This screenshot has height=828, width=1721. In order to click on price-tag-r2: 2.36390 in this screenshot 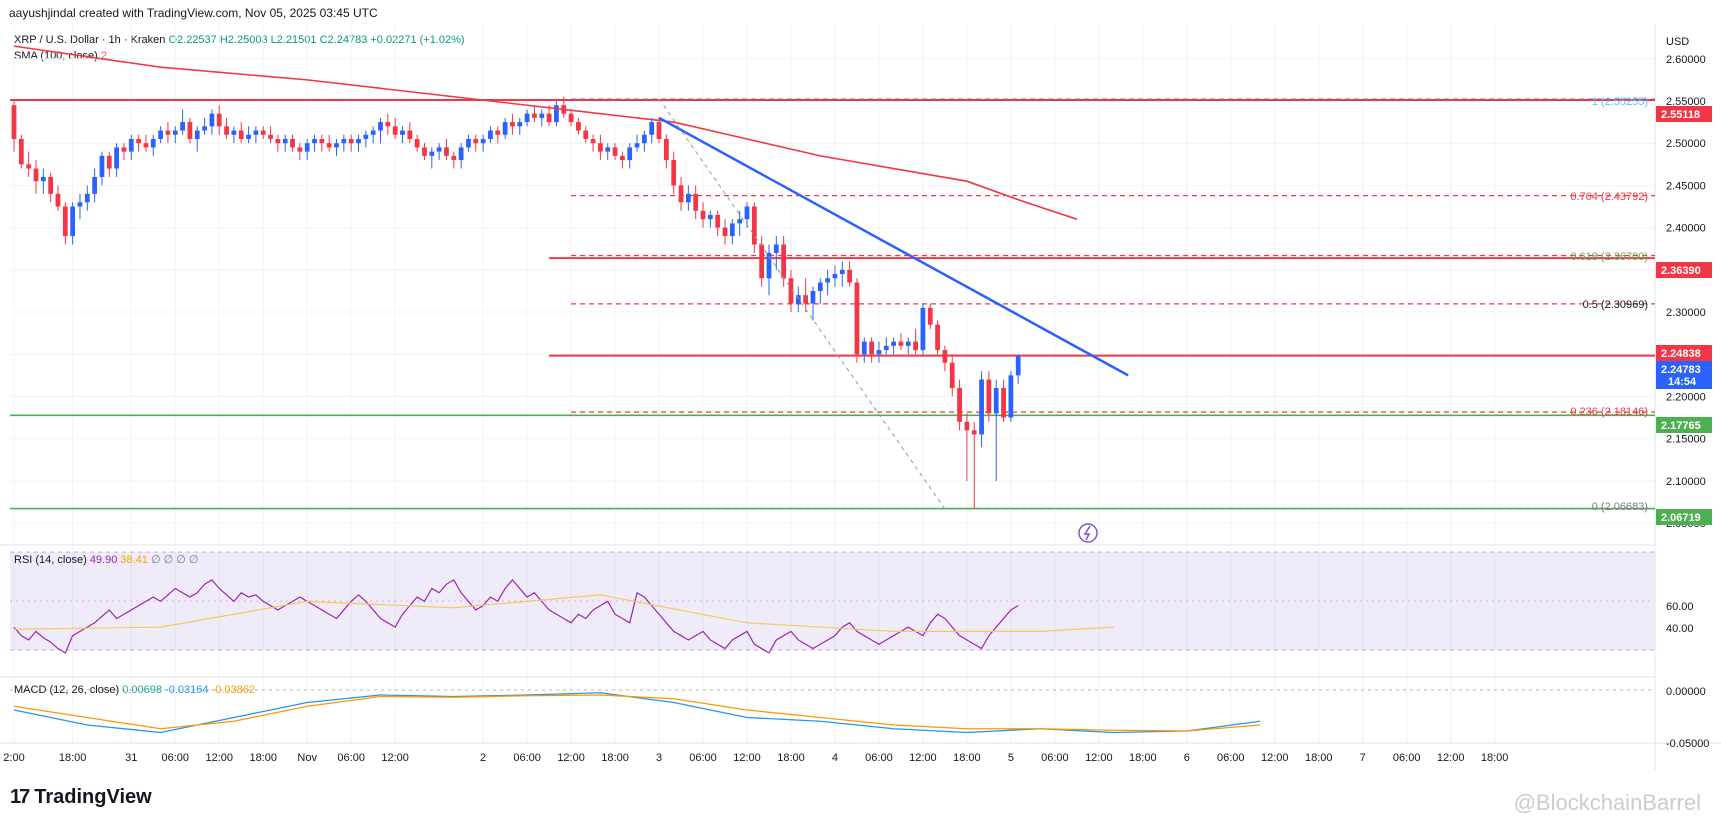, I will do `click(1684, 270)`.